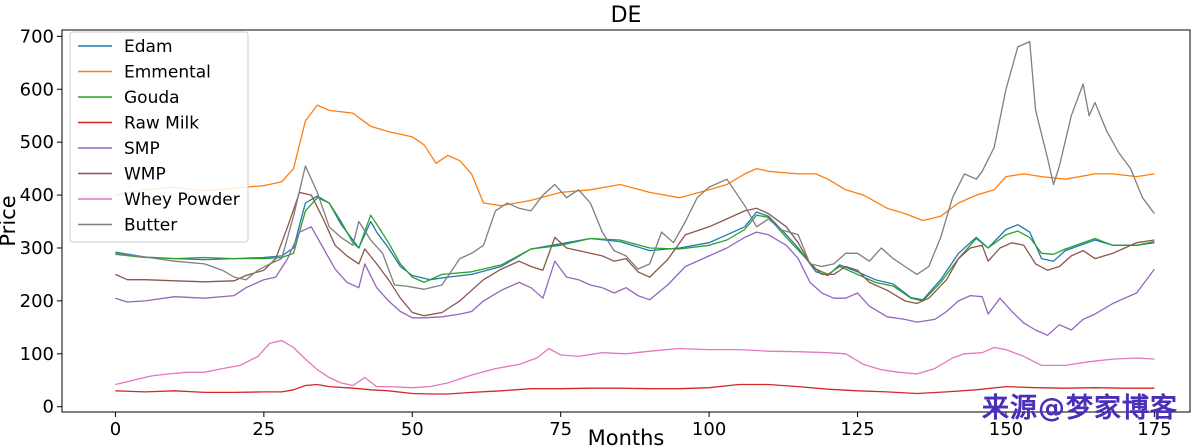 The image size is (1200, 447). What do you see at coordinates (857, 429) in the screenshot?
I see `x-tick-label: 125` at bounding box center [857, 429].